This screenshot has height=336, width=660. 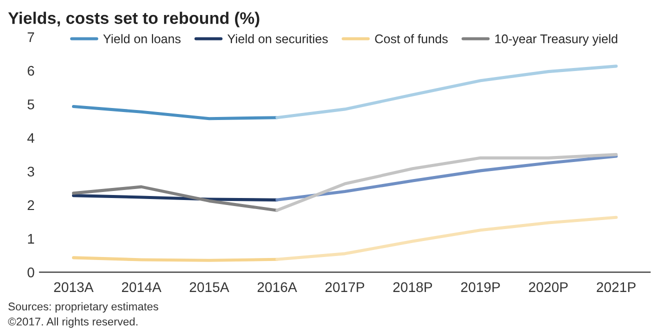 I want to click on legend-label: Cost of funds, so click(x=411, y=39).